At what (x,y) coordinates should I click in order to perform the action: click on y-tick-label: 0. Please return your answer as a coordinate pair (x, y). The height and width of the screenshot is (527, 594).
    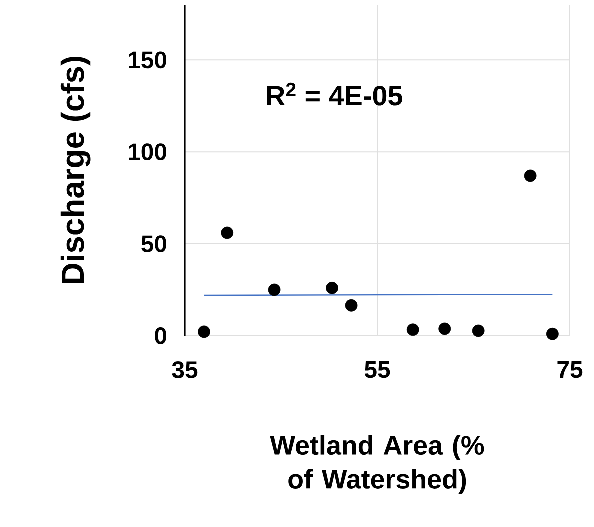
    Looking at the image, I should click on (160, 336).